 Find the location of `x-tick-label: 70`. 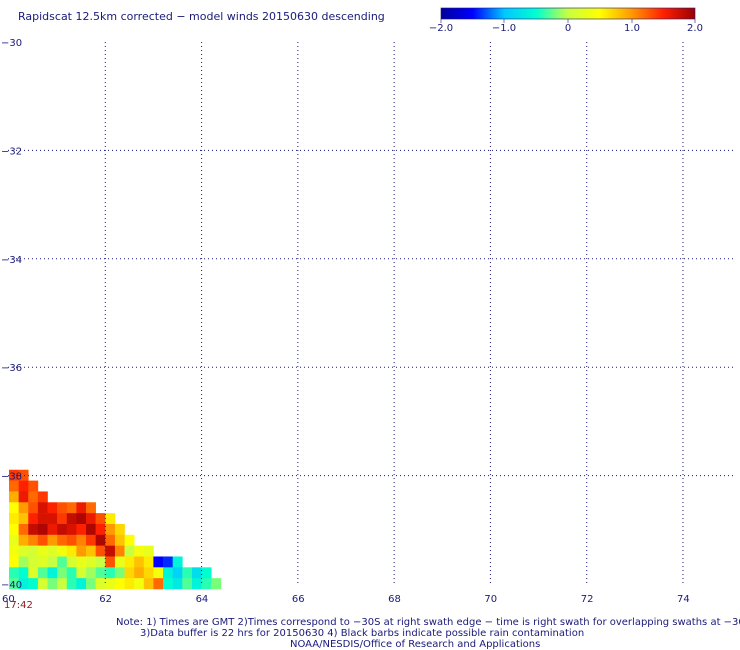

x-tick-label: 70 is located at coordinates (490, 599).